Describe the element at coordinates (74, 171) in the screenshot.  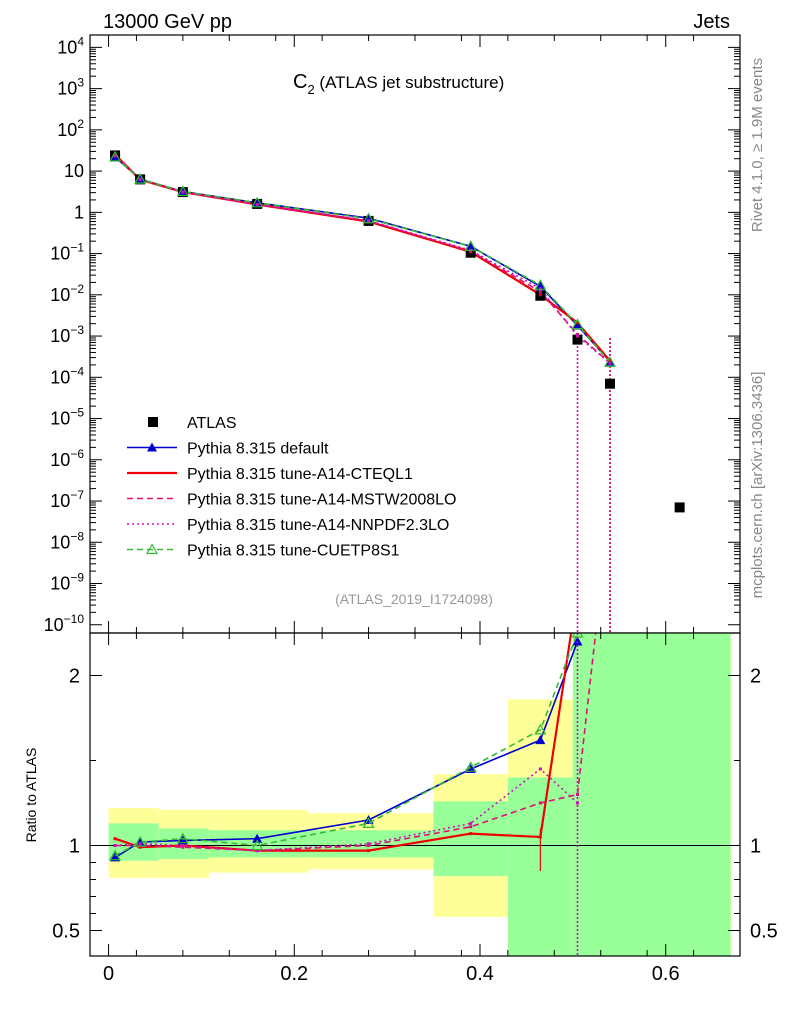
I see `y-tick-label: 10` at that location.